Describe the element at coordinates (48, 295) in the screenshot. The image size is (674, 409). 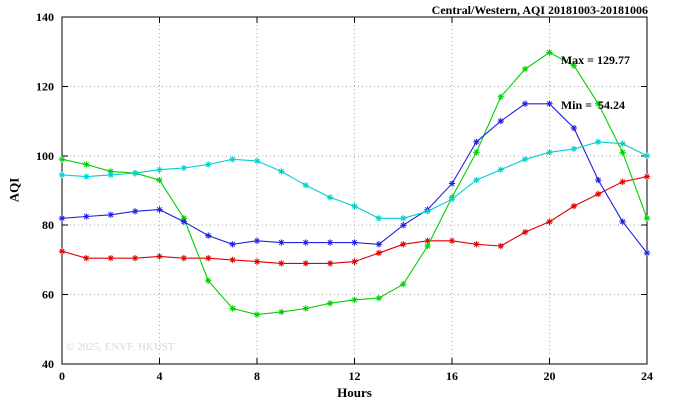
I see `y-tick-label: 60` at that location.